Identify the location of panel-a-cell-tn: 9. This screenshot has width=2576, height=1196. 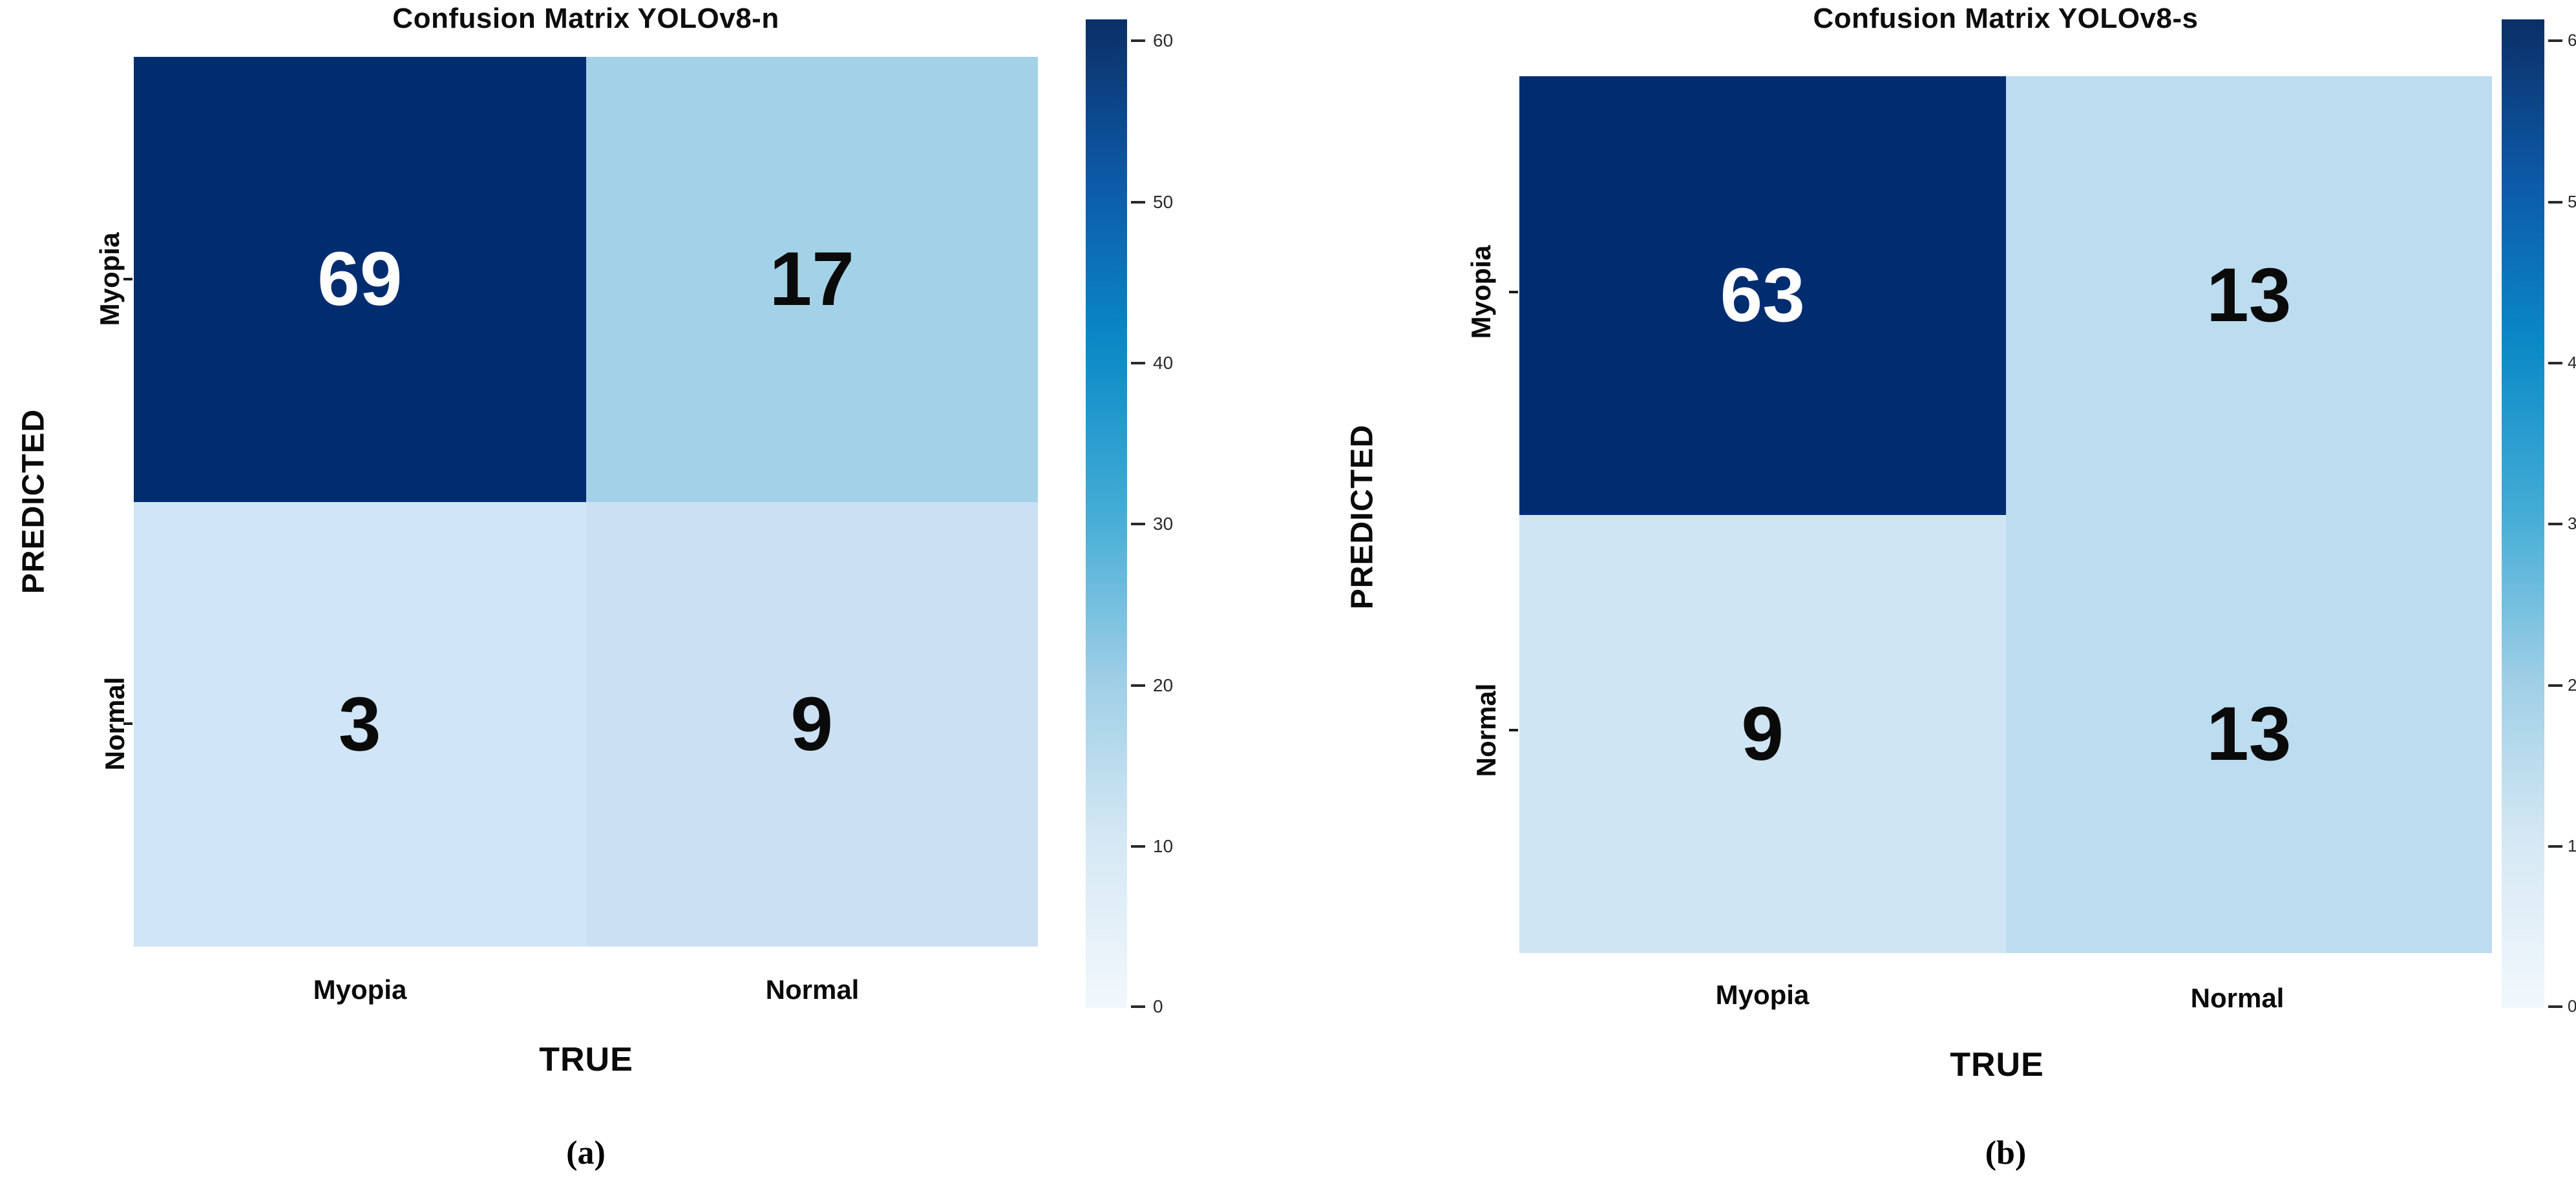
(812, 724).